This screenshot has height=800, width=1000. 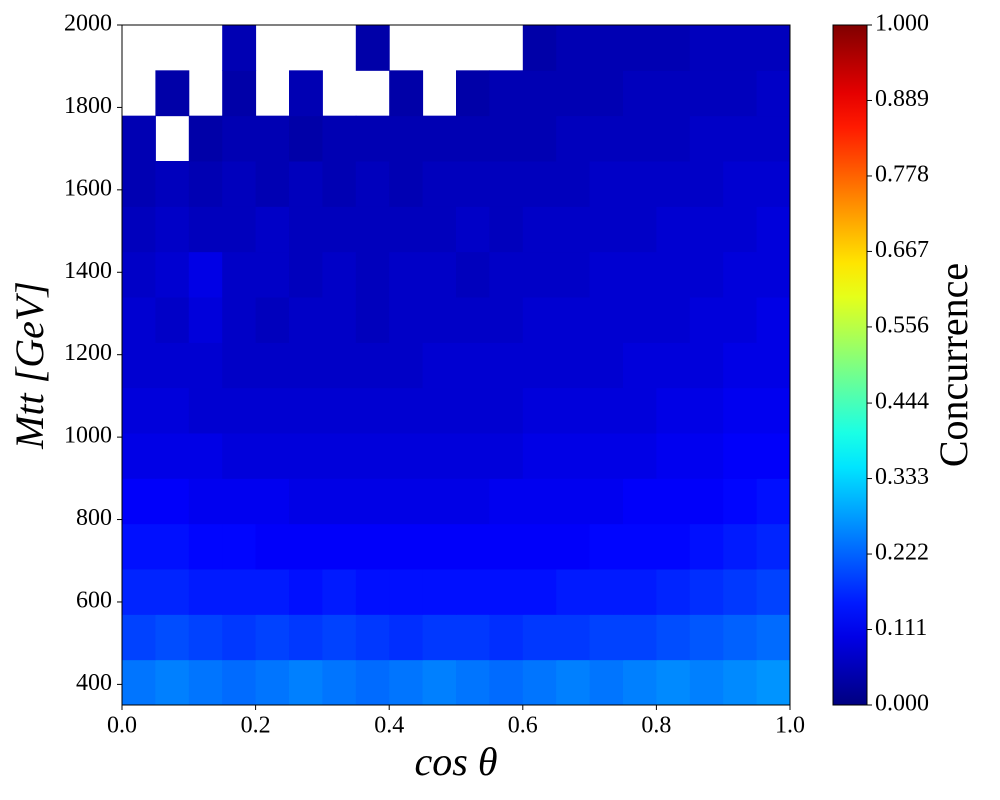 What do you see at coordinates (29, 365) in the screenshot?
I see `y-axis-label: Mtt [GeV]` at bounding box center [29, 365].